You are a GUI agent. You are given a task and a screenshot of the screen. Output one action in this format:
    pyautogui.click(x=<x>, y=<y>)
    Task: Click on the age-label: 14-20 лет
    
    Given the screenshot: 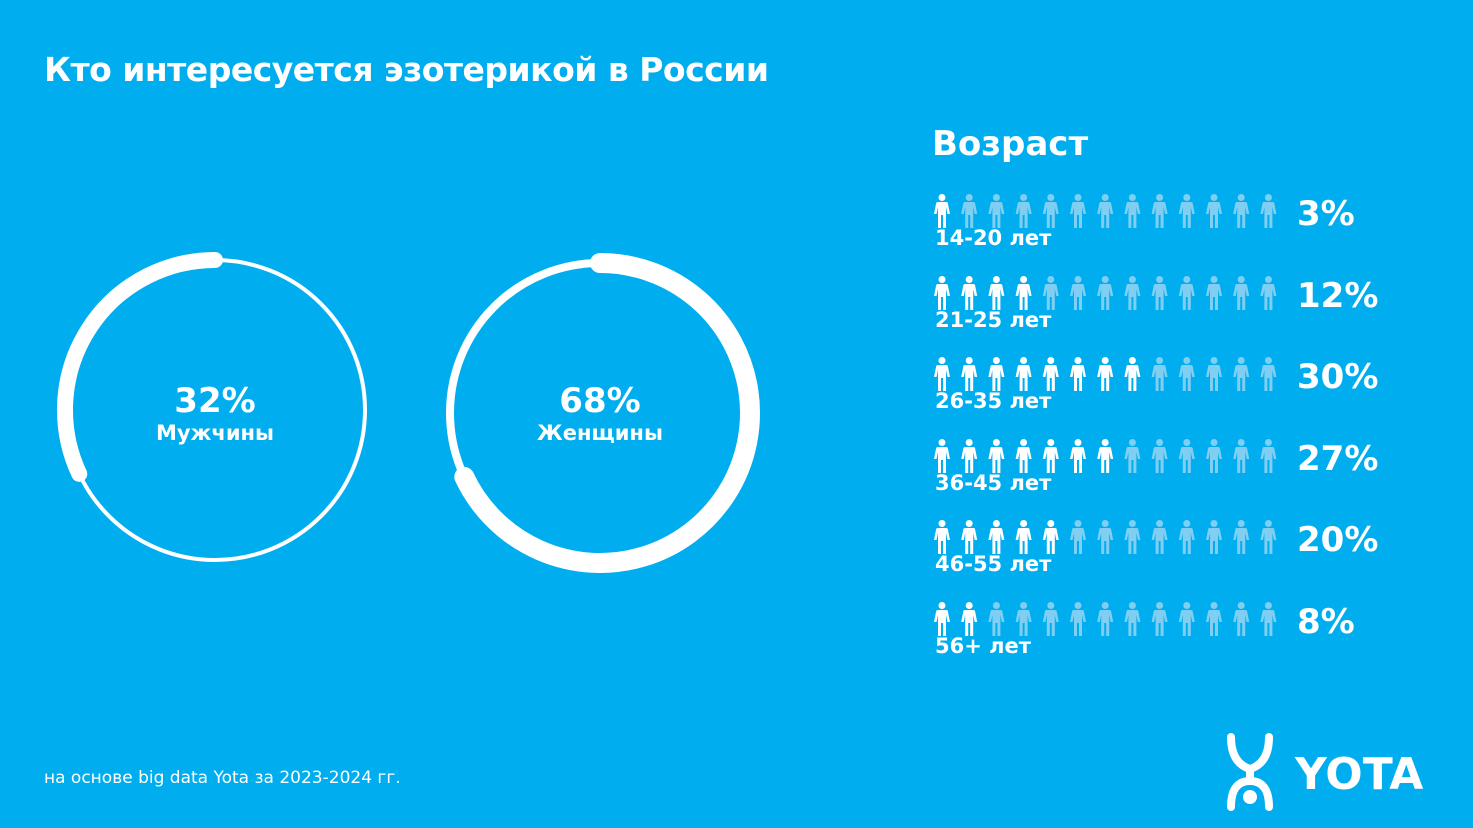 What is the action you would take?
    pyautogui.click(x=993, y=238)
    